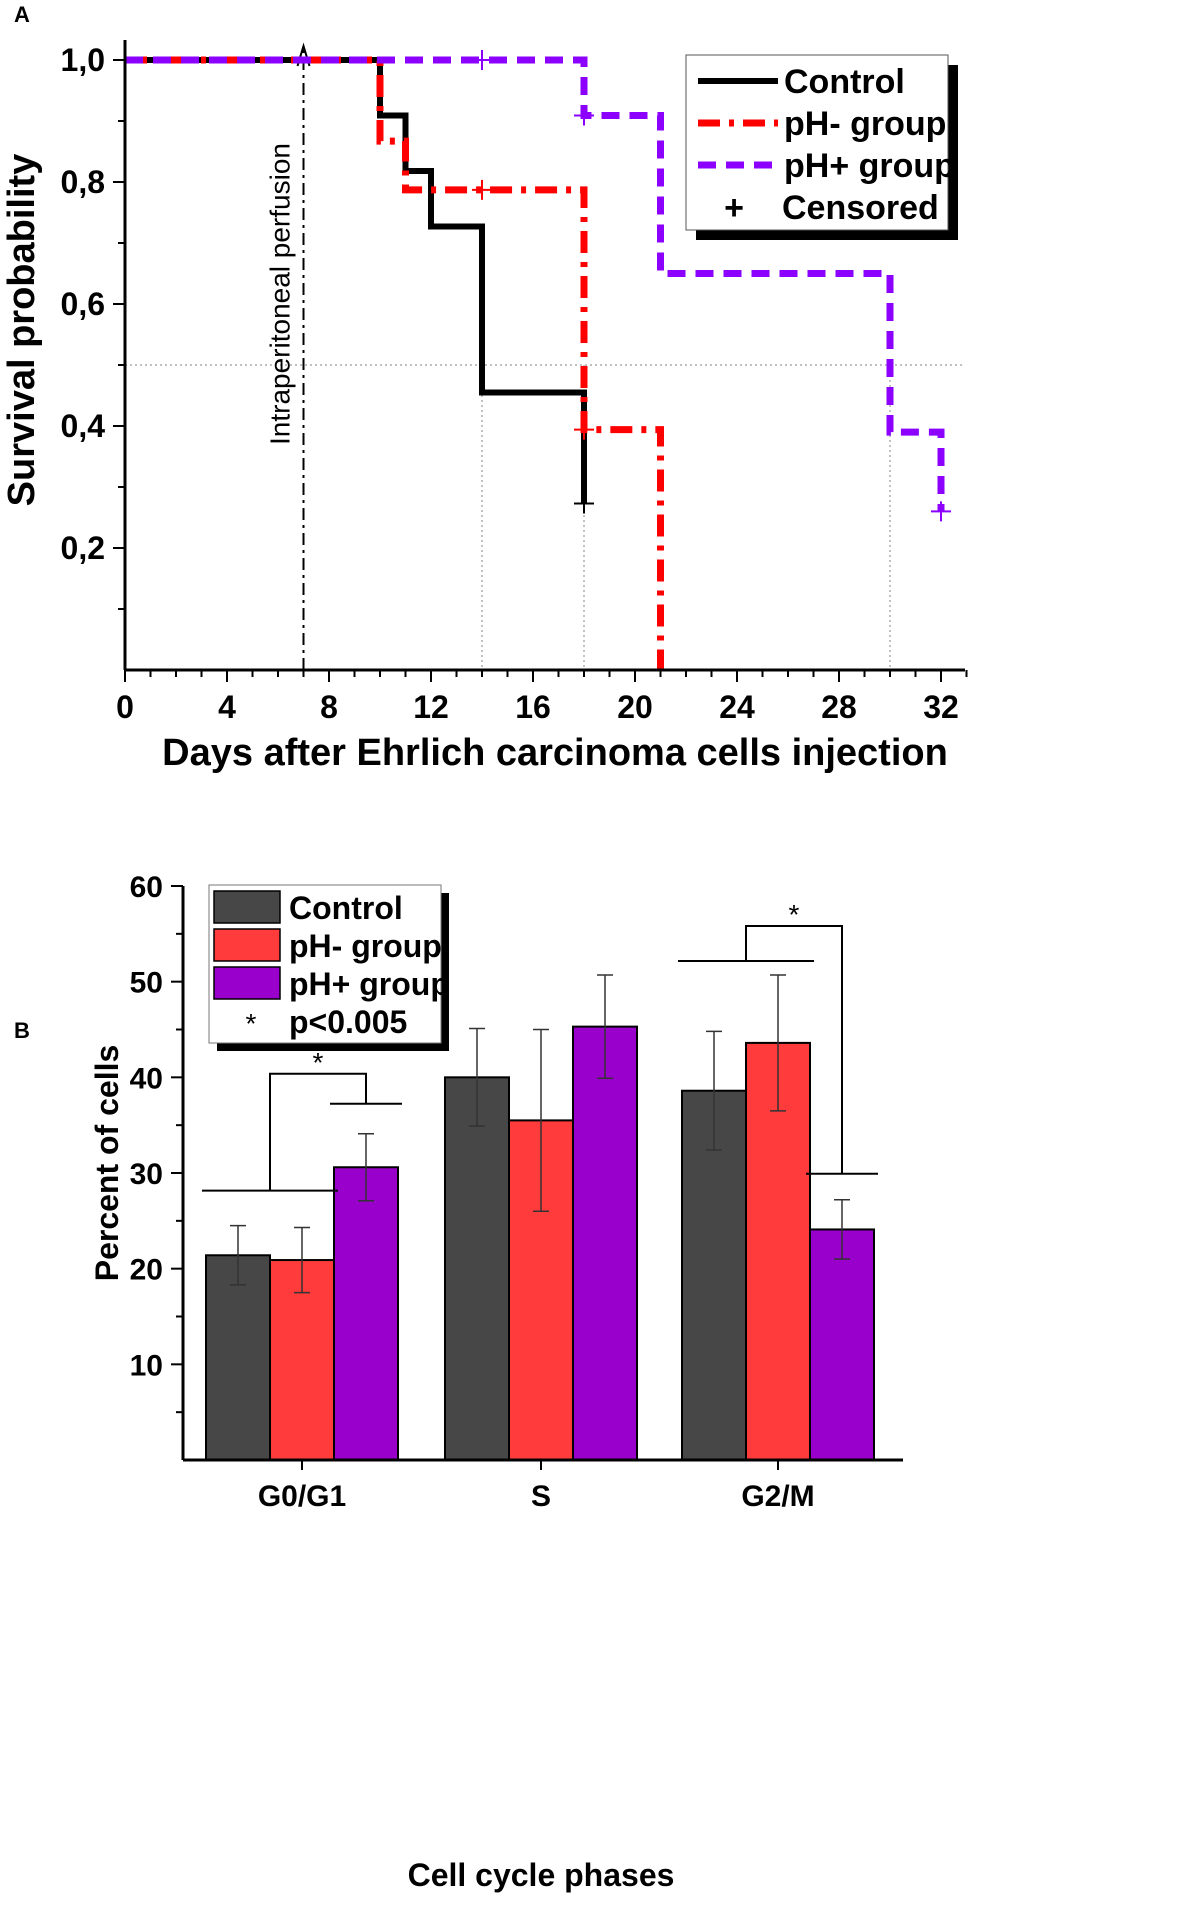 The image size is (1181, 1908). What do you see at coordinates (146, 1078) in the screenshot?
I see `b-y-tick-label: 40` at bounding box center [146, 1078].